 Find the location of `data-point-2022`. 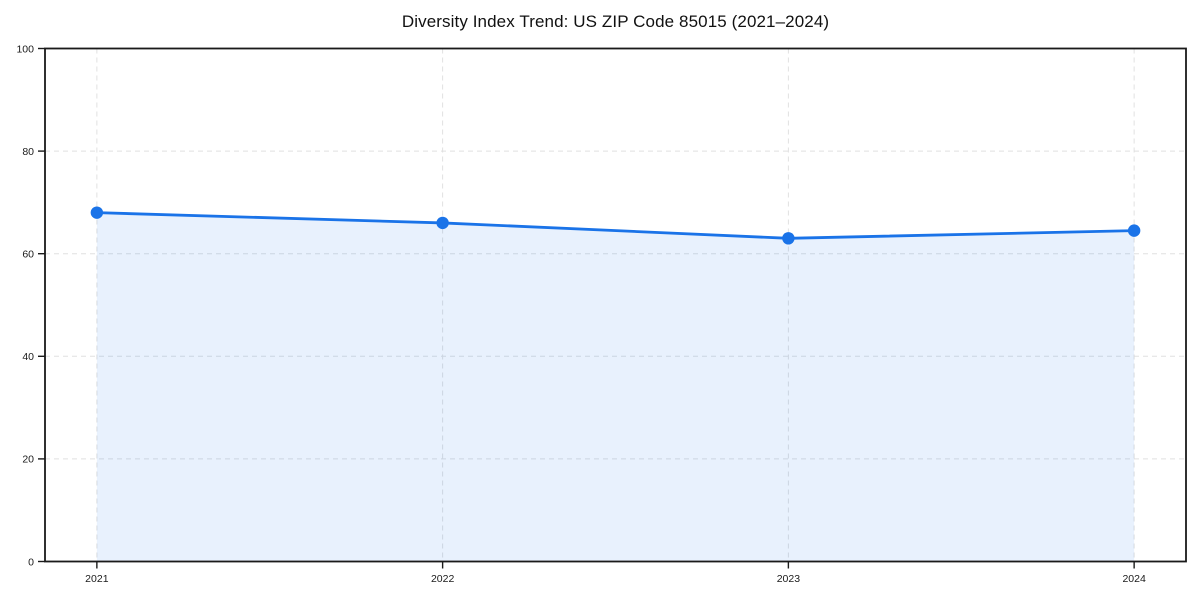

data-point-2022 is located at coordinates (442, 223).